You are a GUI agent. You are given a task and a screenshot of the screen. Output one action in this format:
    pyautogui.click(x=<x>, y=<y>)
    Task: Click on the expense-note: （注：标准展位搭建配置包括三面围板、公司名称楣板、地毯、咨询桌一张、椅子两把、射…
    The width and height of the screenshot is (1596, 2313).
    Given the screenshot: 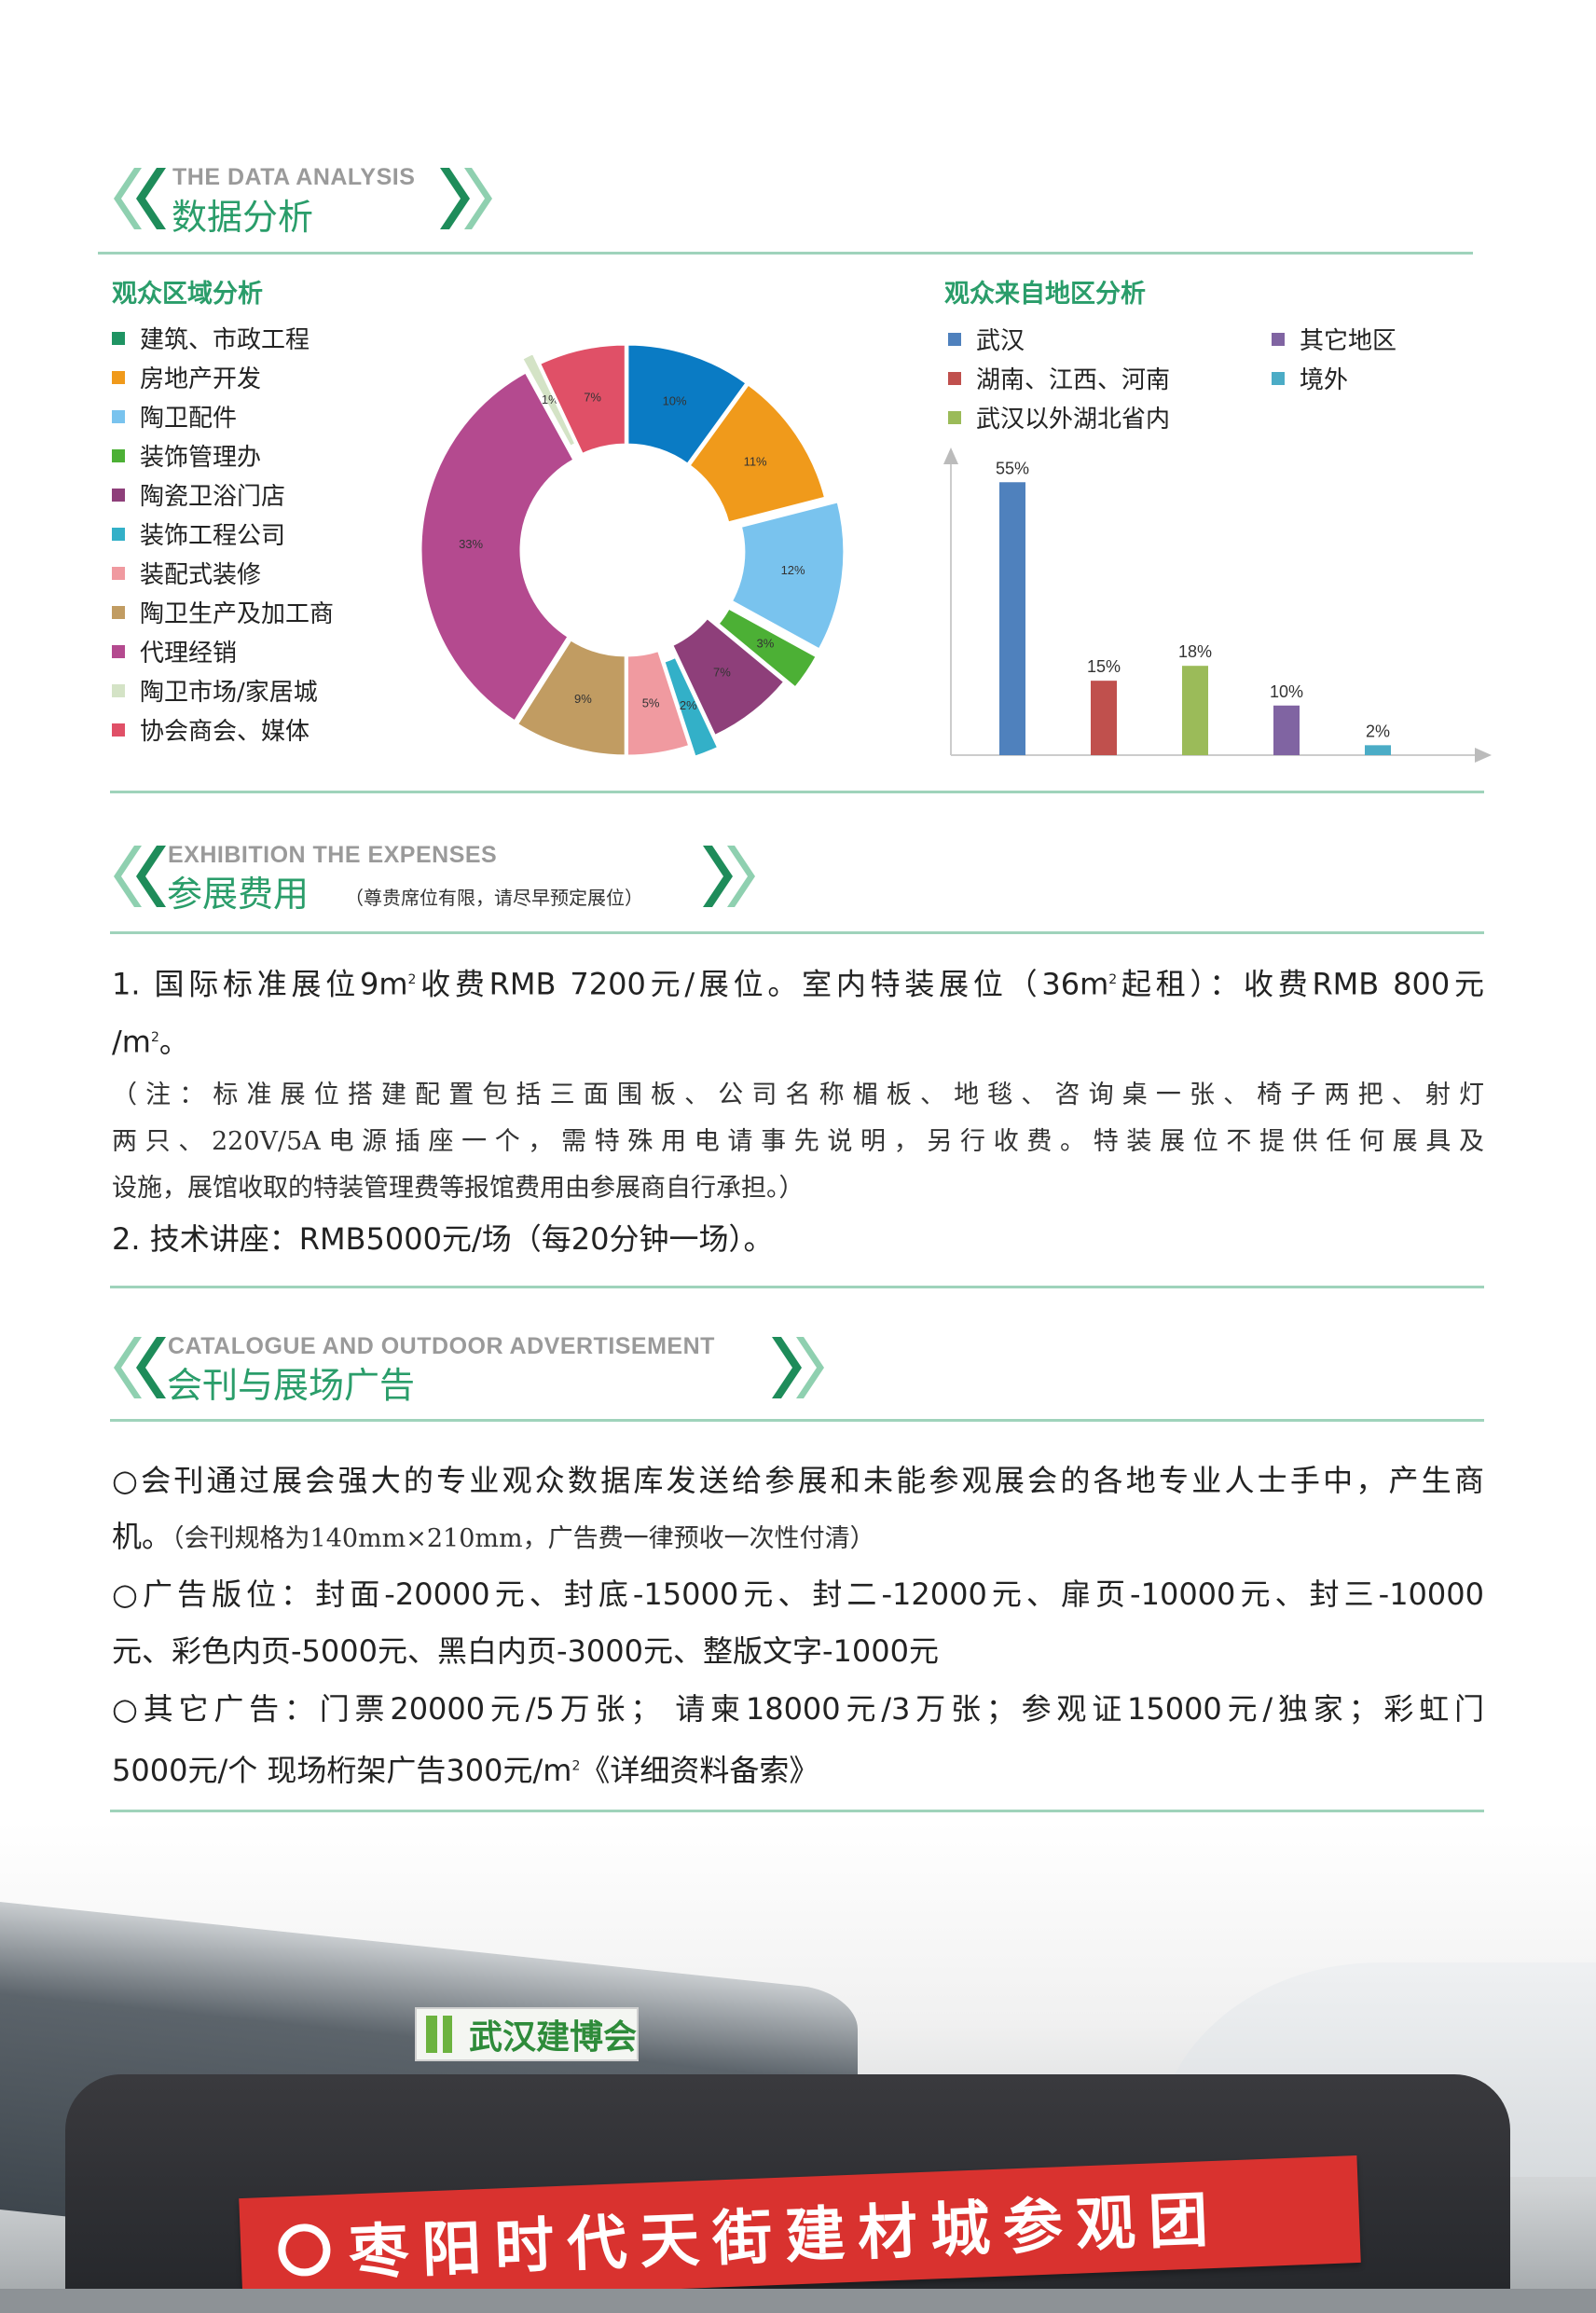 What is the action you would take?
    pyautogui.click(x=798, y=1142)
    